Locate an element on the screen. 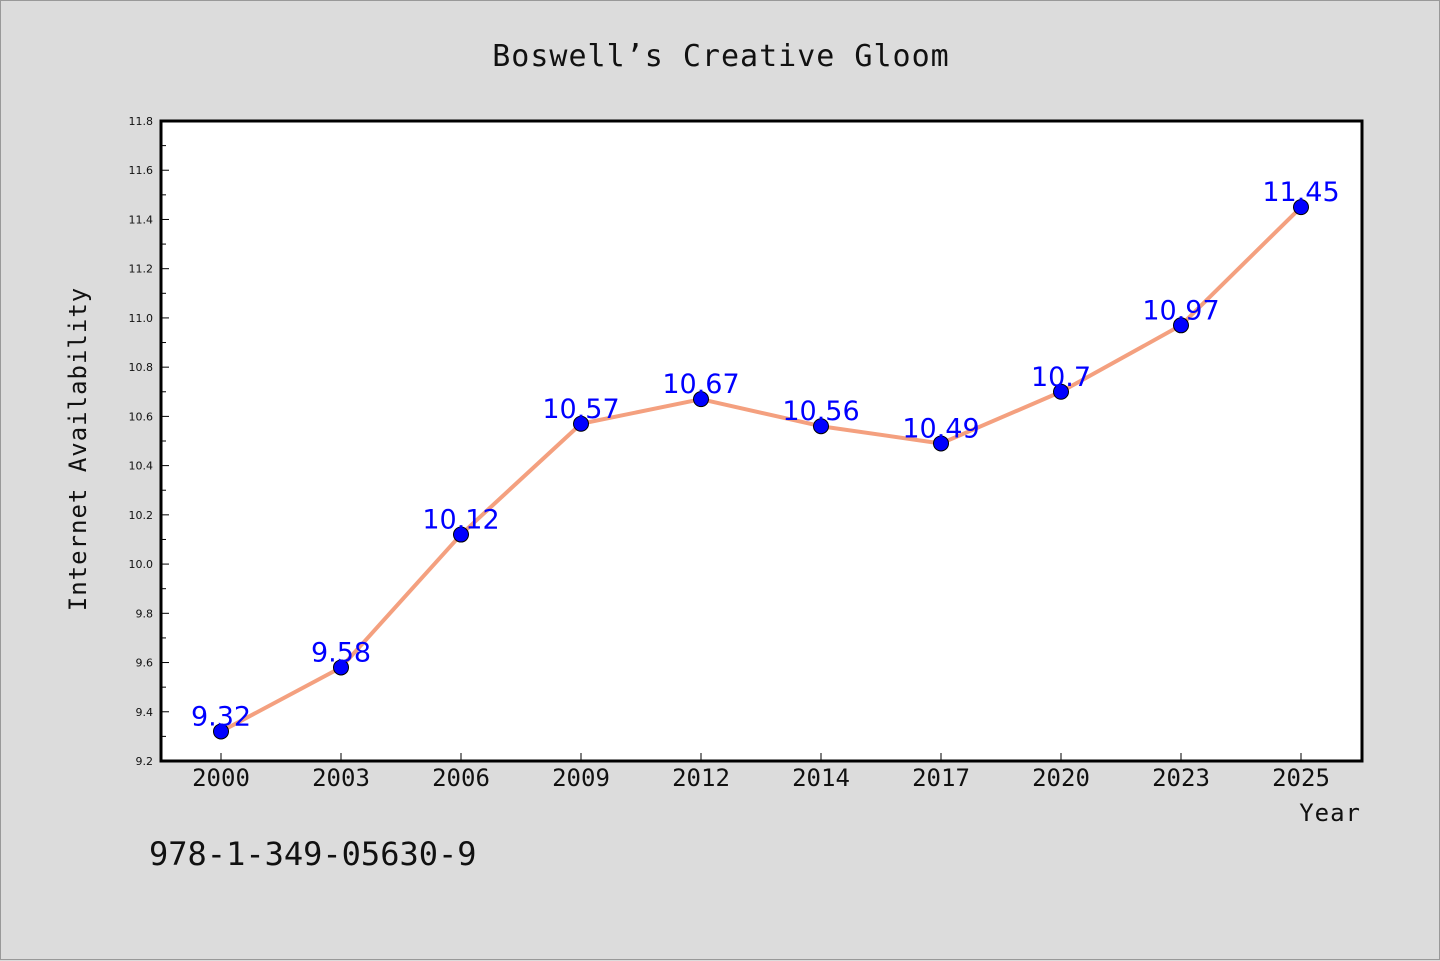  data-label: 10.7 is located at coordinates (1061, 377).